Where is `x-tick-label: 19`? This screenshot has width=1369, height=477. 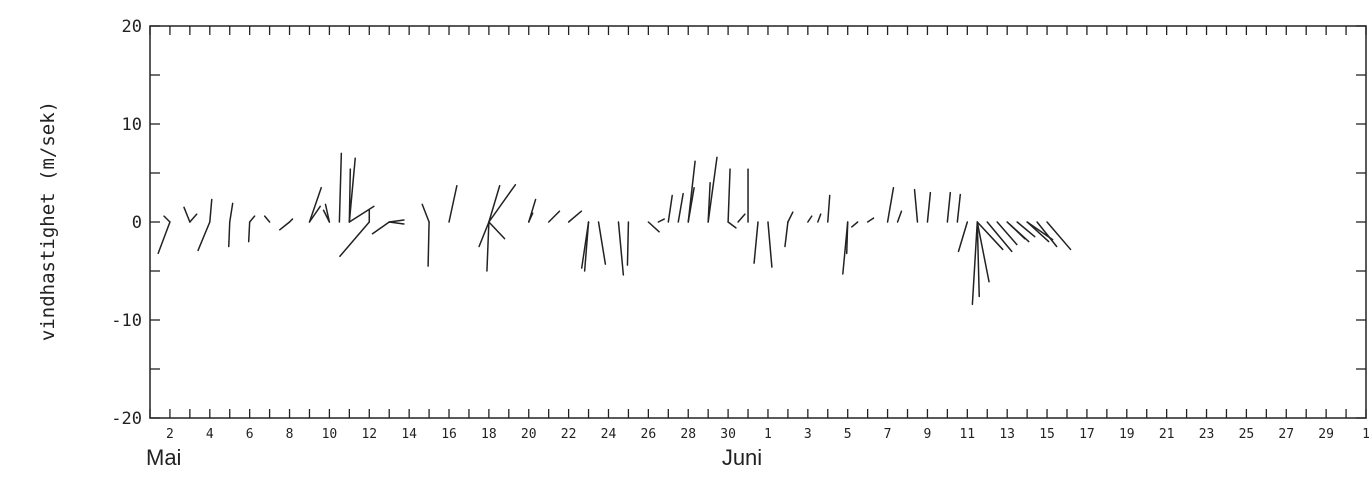
x-tick-label: 19 is located at coordinates (1127, 434).